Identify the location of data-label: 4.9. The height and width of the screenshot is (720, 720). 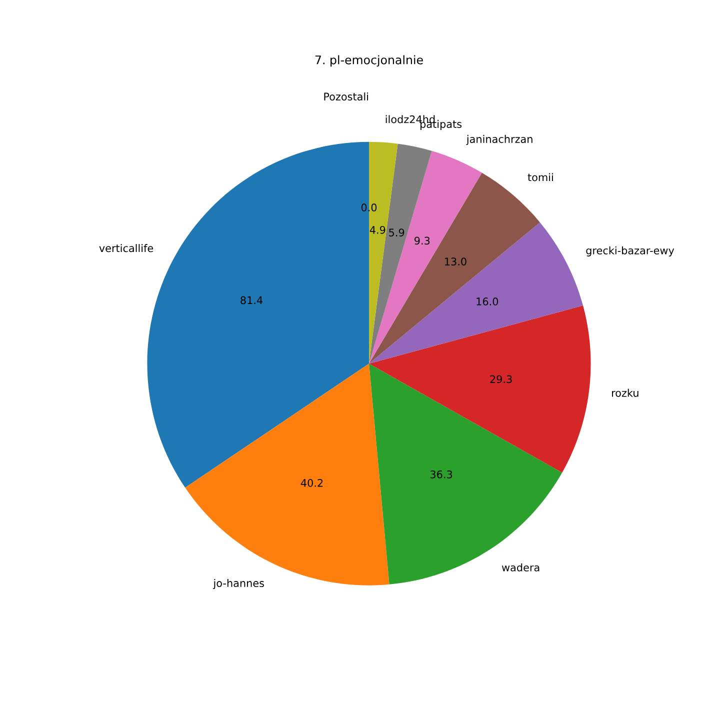
(378, 230).